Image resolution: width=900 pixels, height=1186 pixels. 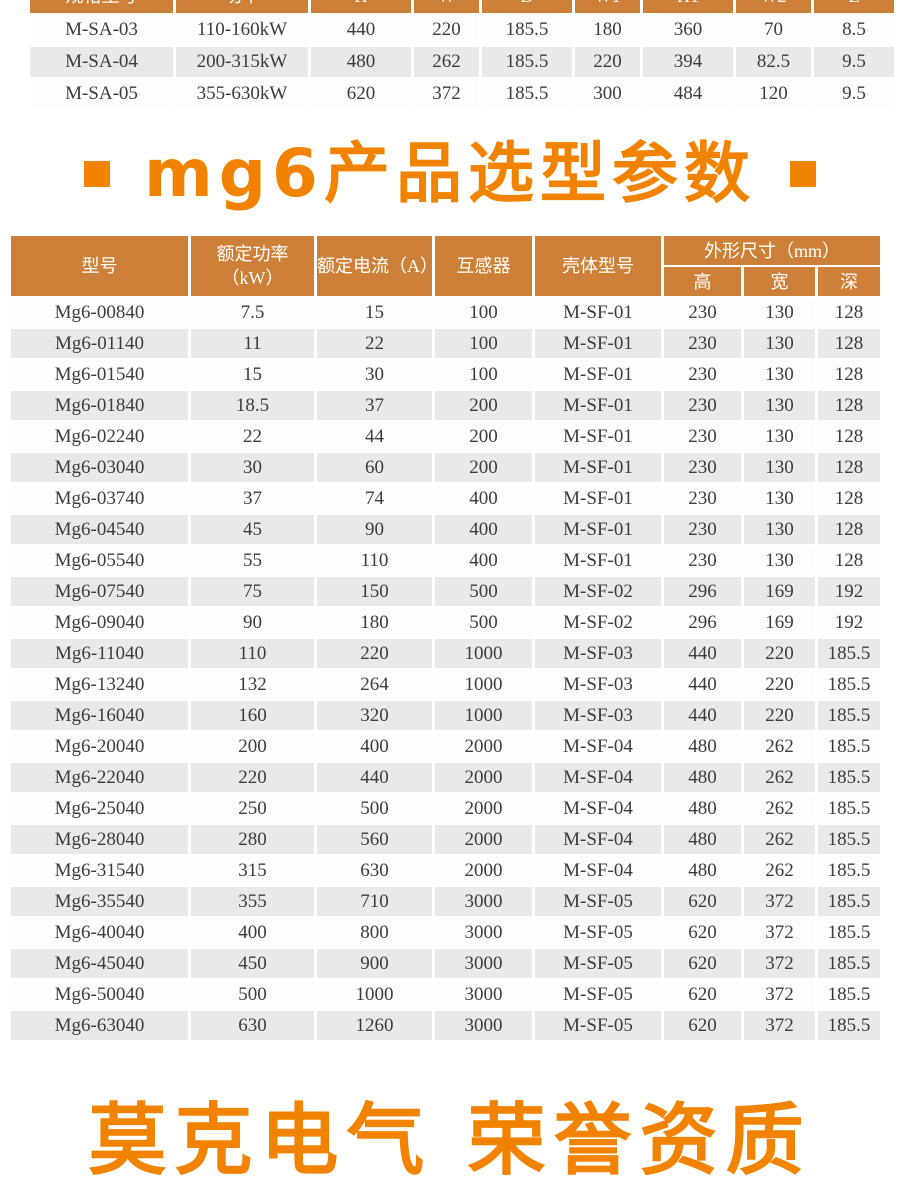 What do you see at coordinates (242, 30) in the screenshot?
I see `table-cell: 110-160kW` at bounding box center [242, 30].